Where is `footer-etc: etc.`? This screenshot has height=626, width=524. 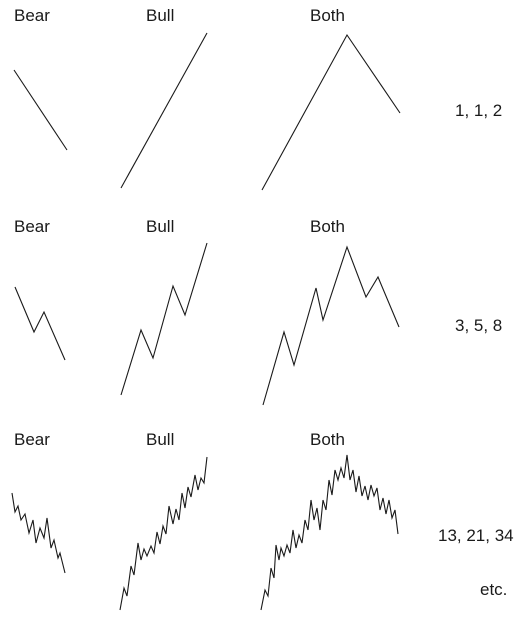 footer-etc: etc. is located at coordinates (493, 589).